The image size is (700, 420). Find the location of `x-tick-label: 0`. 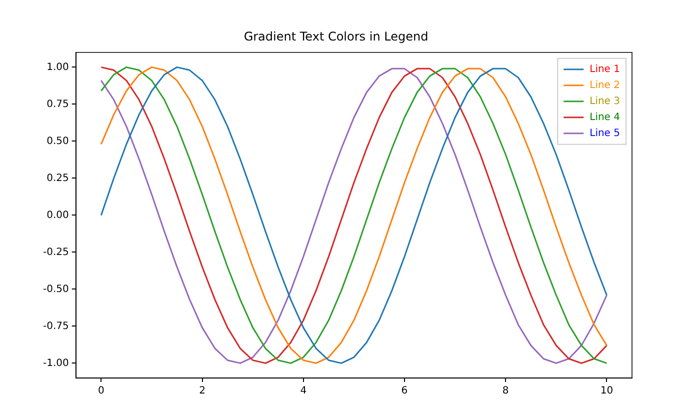

x-tick-label: 0 is located at coordinates (101, 391).